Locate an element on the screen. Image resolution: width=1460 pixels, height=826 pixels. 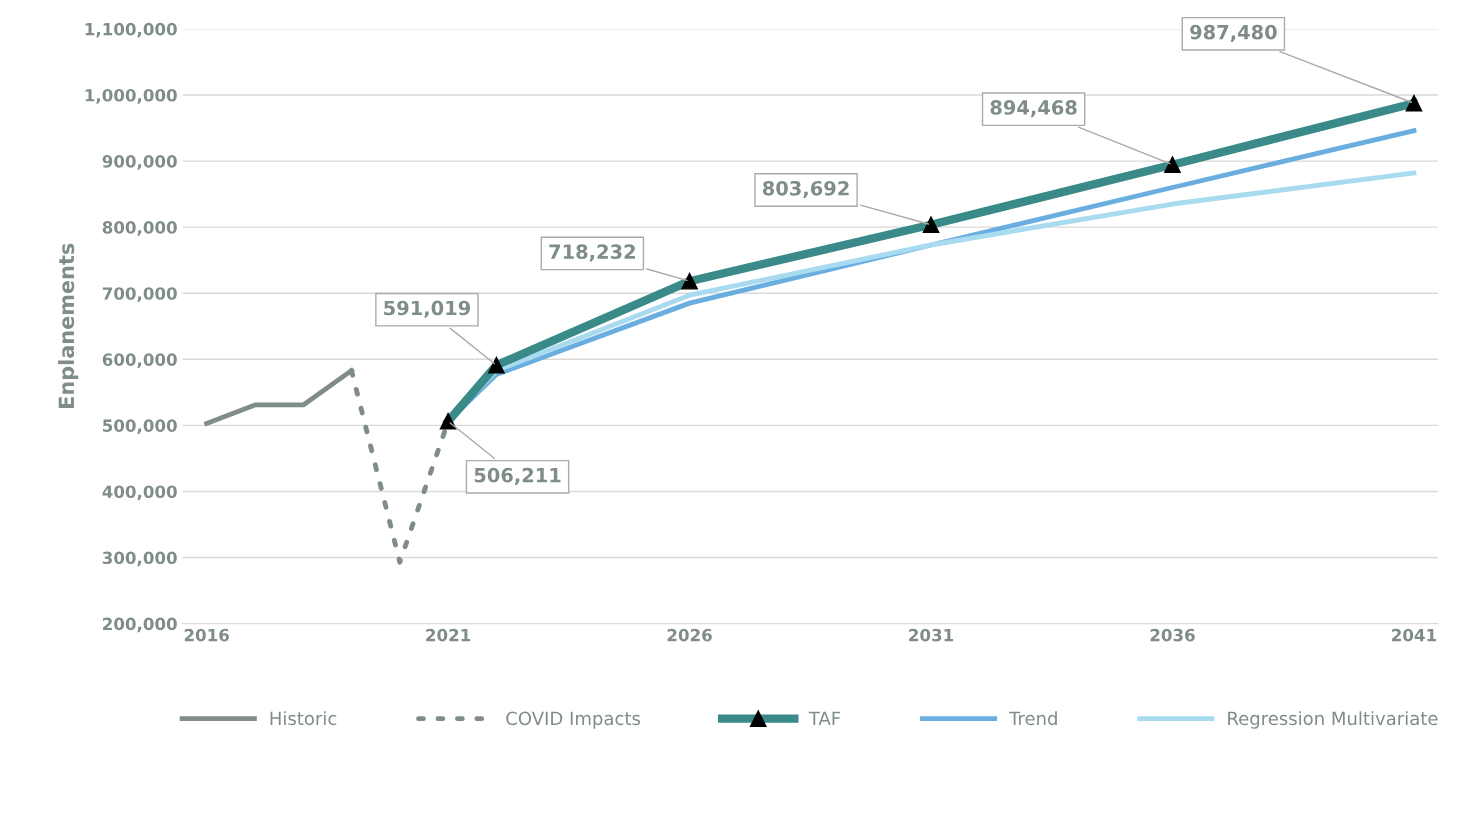
y-tick-label: 800,000 is located at coordinates (139, 228).